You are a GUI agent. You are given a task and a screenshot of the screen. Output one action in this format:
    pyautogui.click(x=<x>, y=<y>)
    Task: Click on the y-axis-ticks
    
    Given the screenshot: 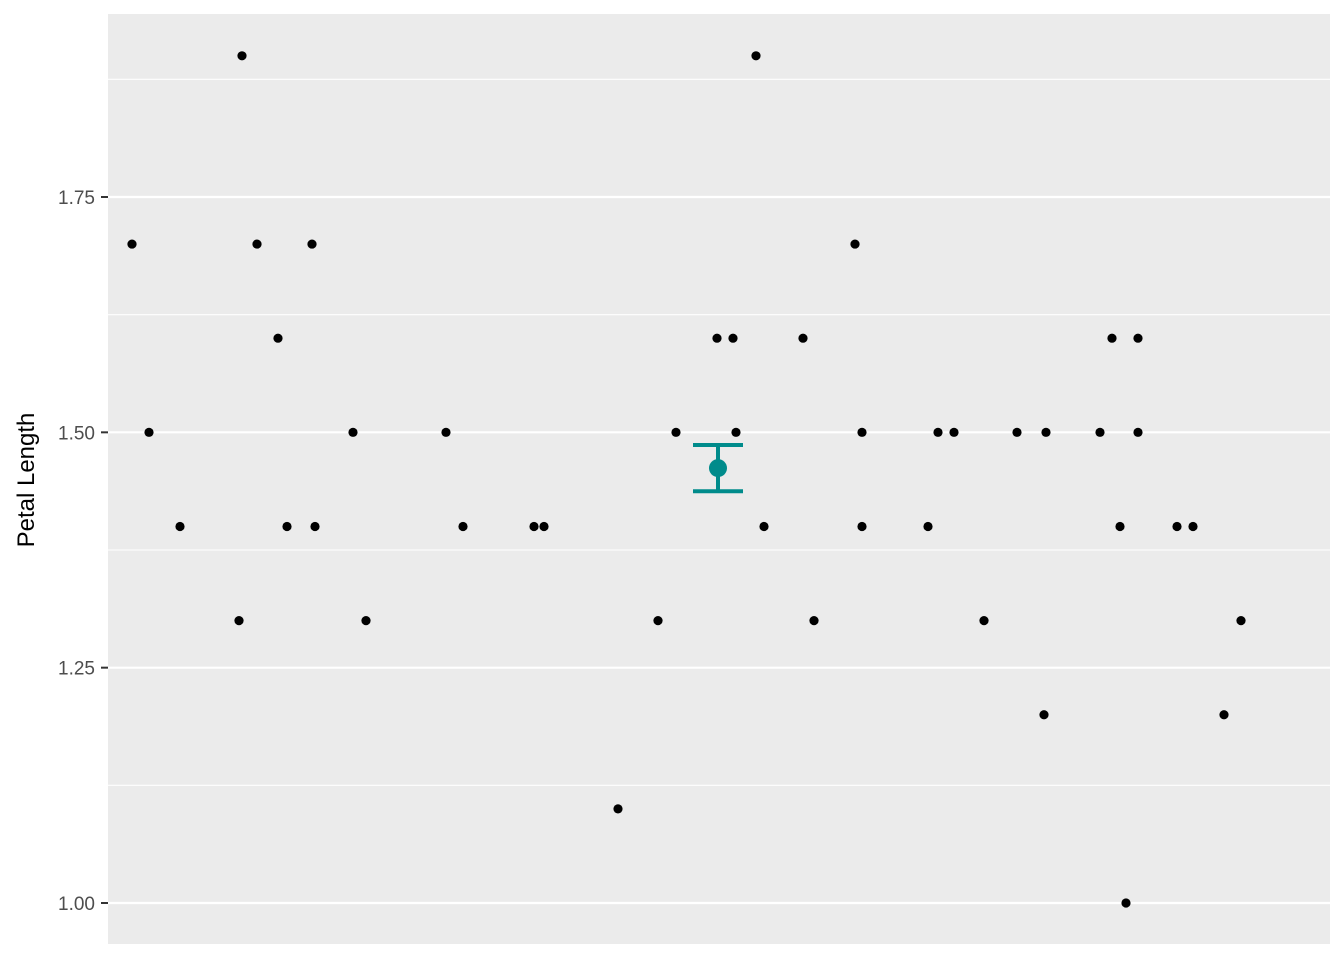 What is the action you would take?
    pyautogui.click(x=104, y=550)
    